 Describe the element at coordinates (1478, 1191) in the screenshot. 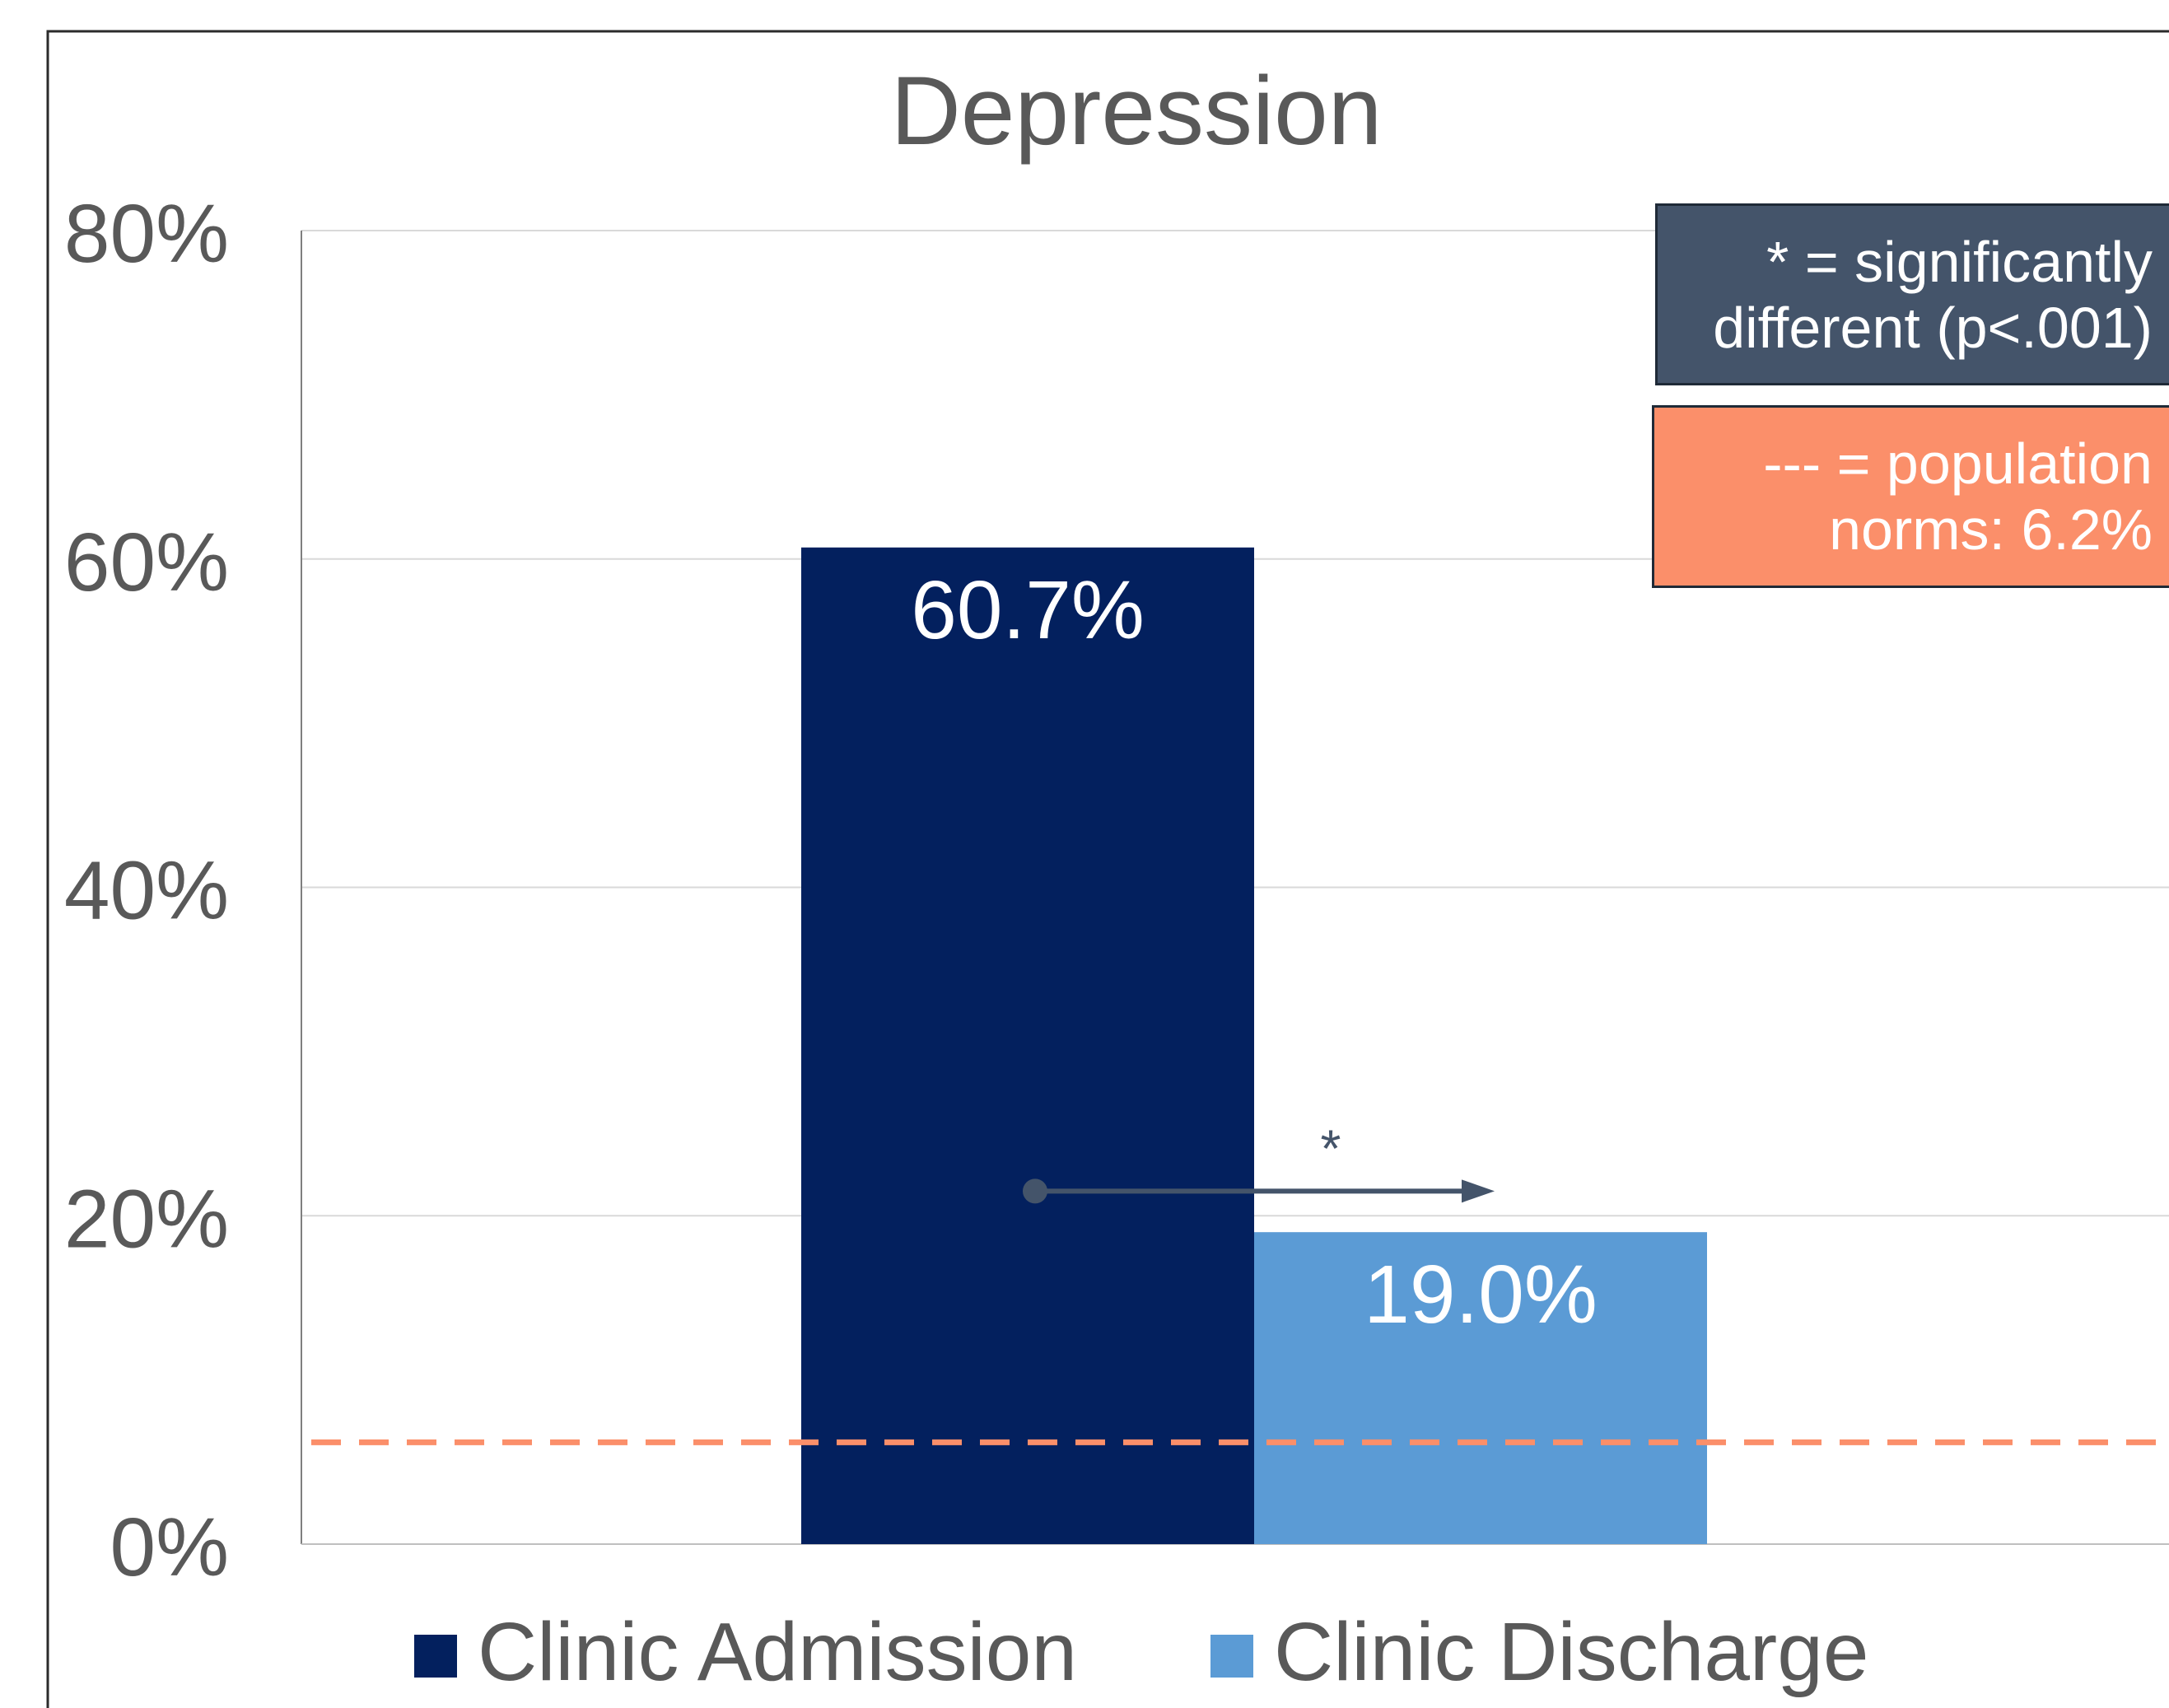

I see `arrow-head` at that location.